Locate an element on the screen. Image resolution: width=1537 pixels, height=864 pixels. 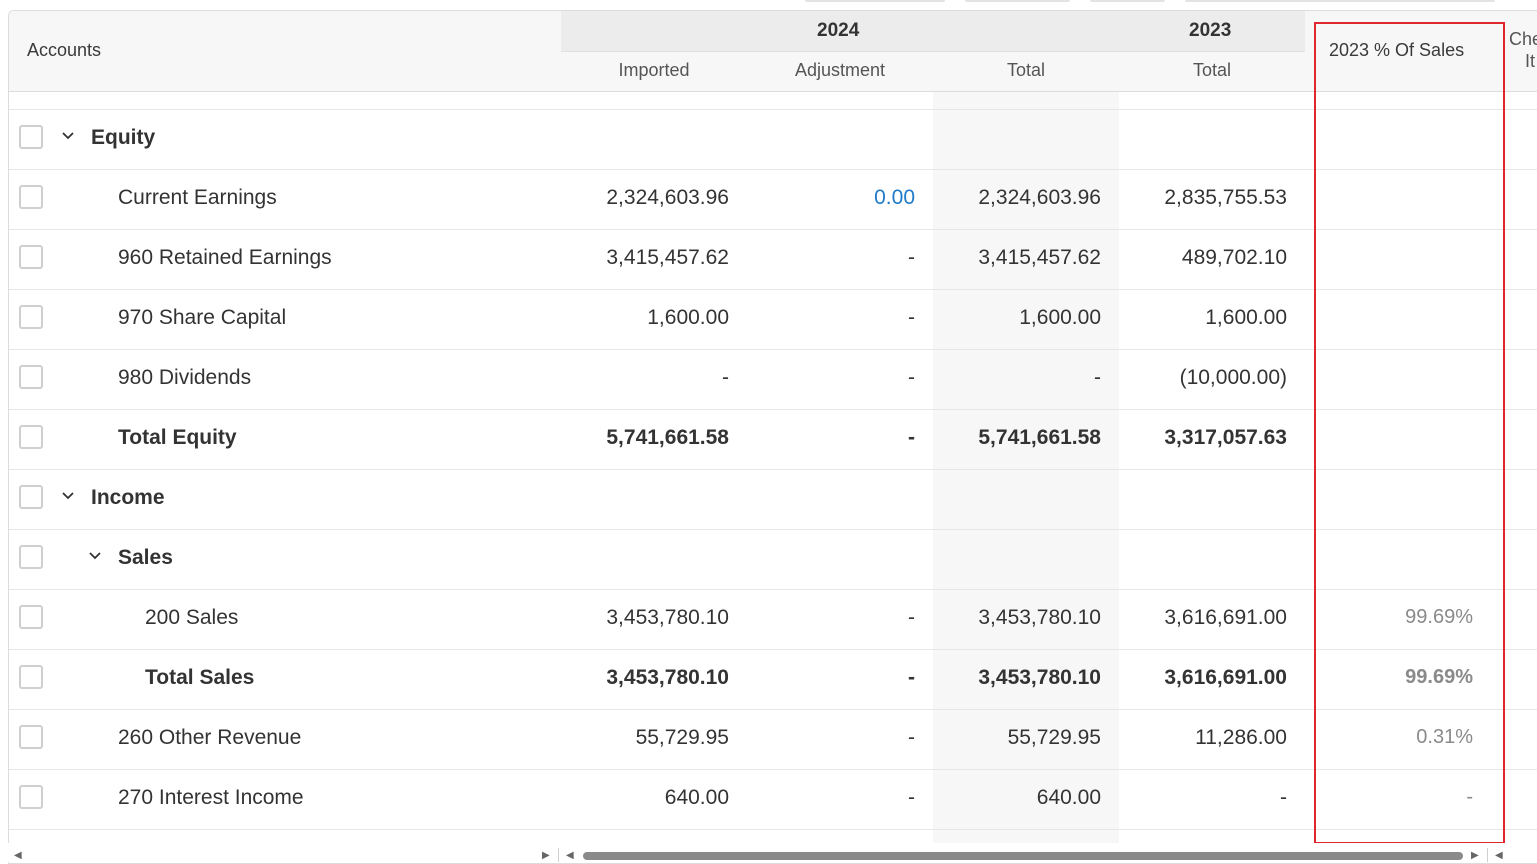
group-row-income: Income is located at coordinates (773, 499).